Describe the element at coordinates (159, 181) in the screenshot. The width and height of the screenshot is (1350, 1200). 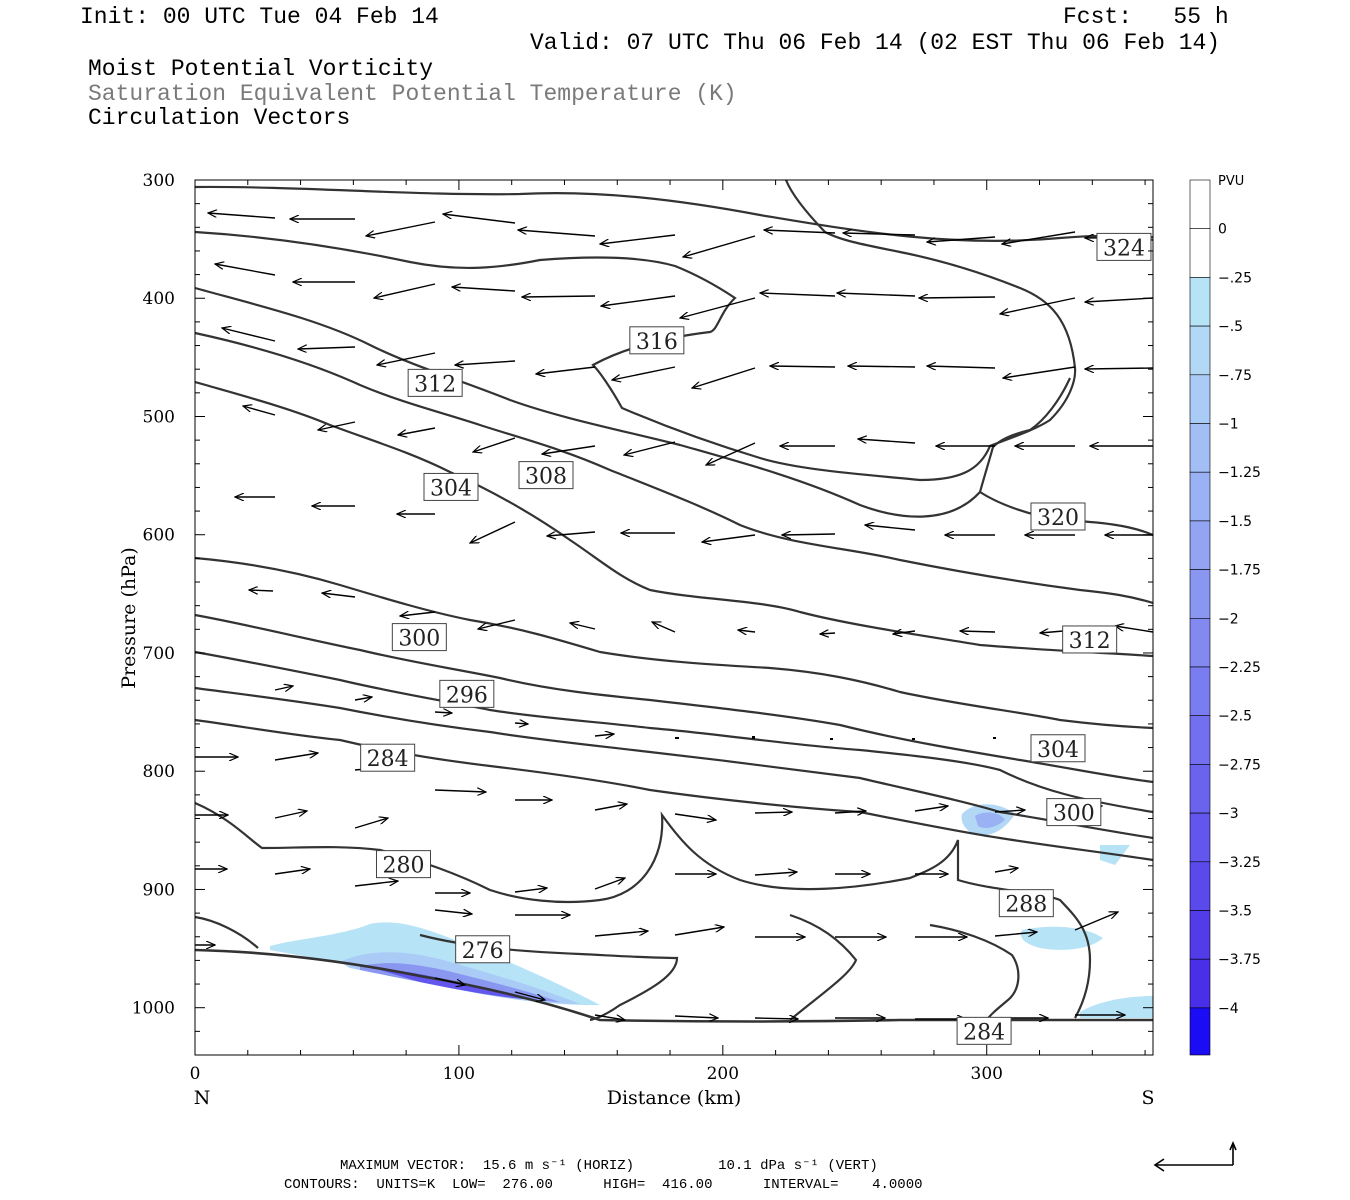
I see `y-tick-label: 300` at that location.